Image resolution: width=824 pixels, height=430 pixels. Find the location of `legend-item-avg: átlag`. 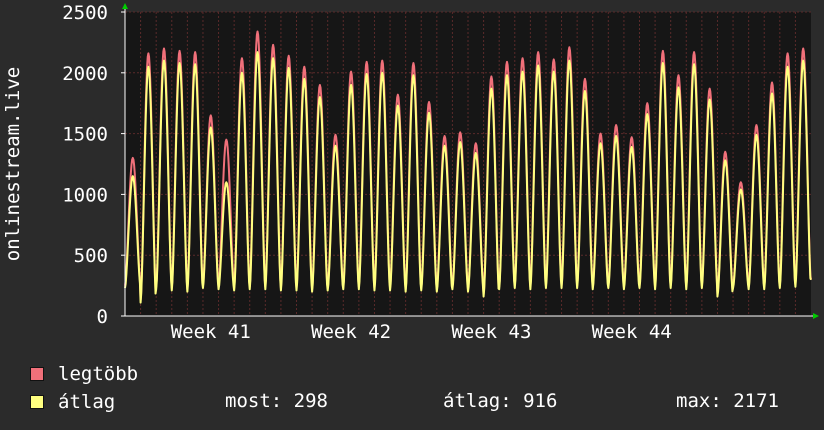

legend-item-avg: átlag is located at coordinates (72, 402).